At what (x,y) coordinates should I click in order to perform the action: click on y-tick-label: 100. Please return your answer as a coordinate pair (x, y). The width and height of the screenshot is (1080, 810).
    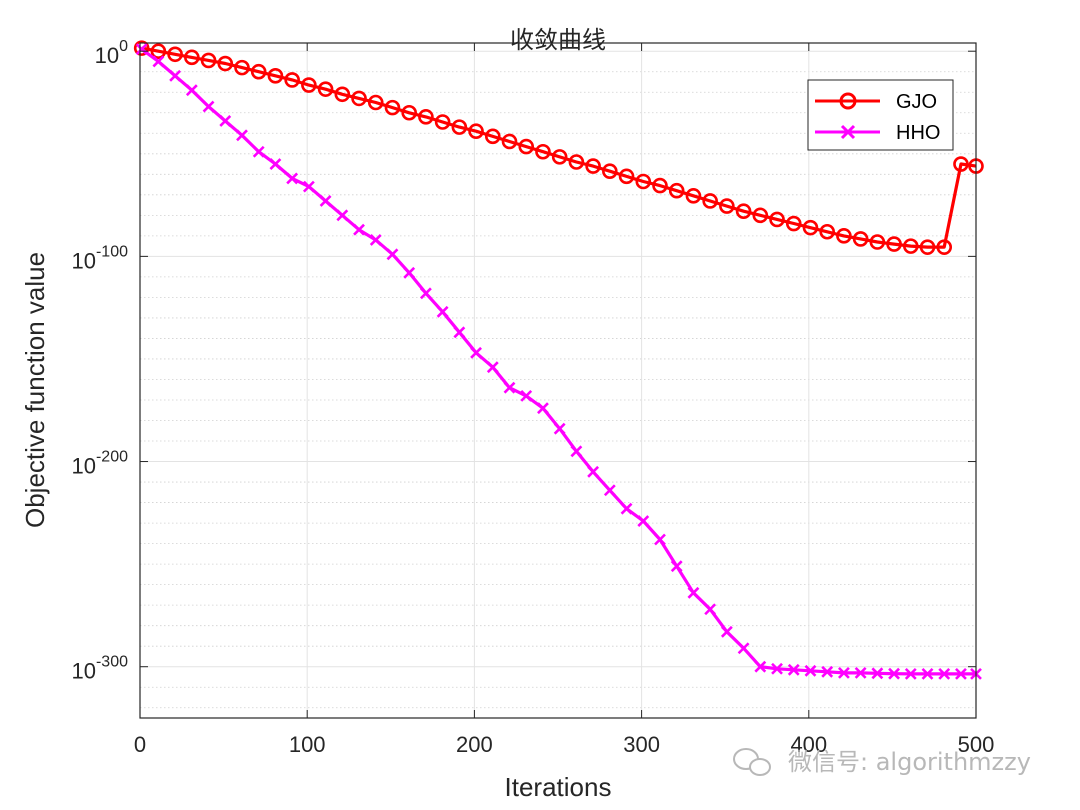
    Looking at the image, I should click on (111, 53).